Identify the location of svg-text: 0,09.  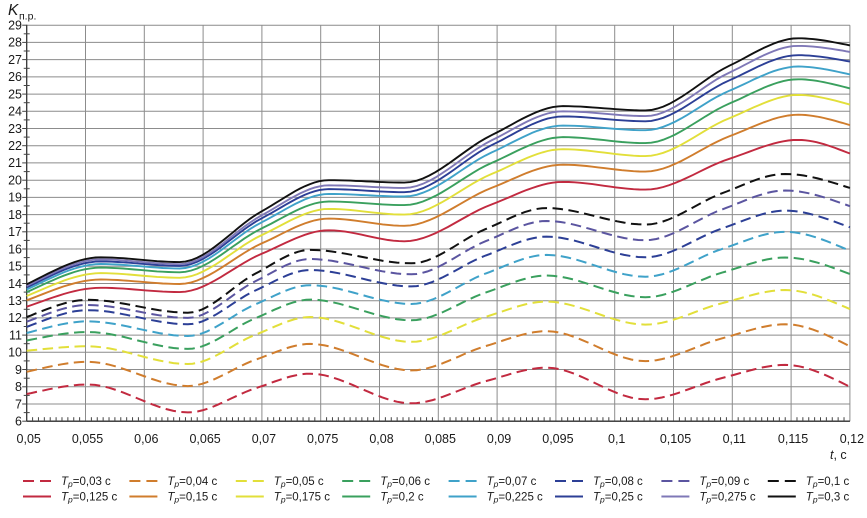
(499, 439).